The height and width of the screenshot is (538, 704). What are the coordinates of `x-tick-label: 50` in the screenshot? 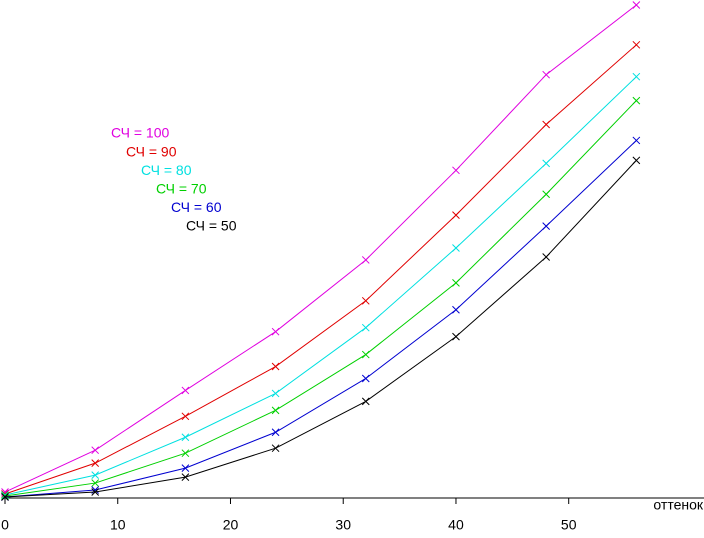 It's located at (569, 525).